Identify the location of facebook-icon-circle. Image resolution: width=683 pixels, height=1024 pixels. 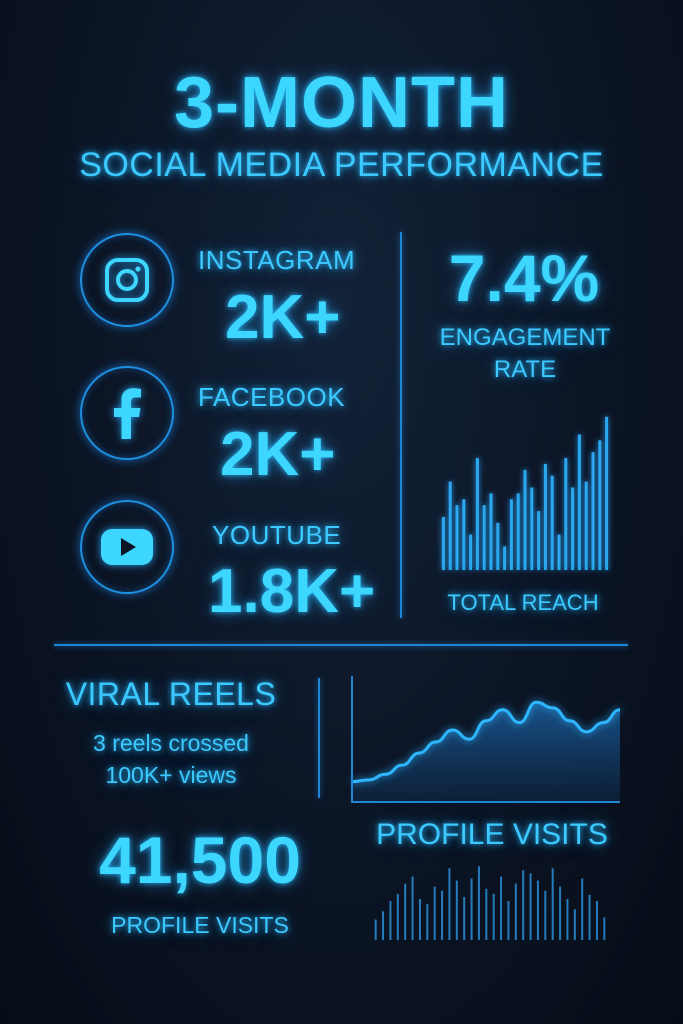
(127, 413).